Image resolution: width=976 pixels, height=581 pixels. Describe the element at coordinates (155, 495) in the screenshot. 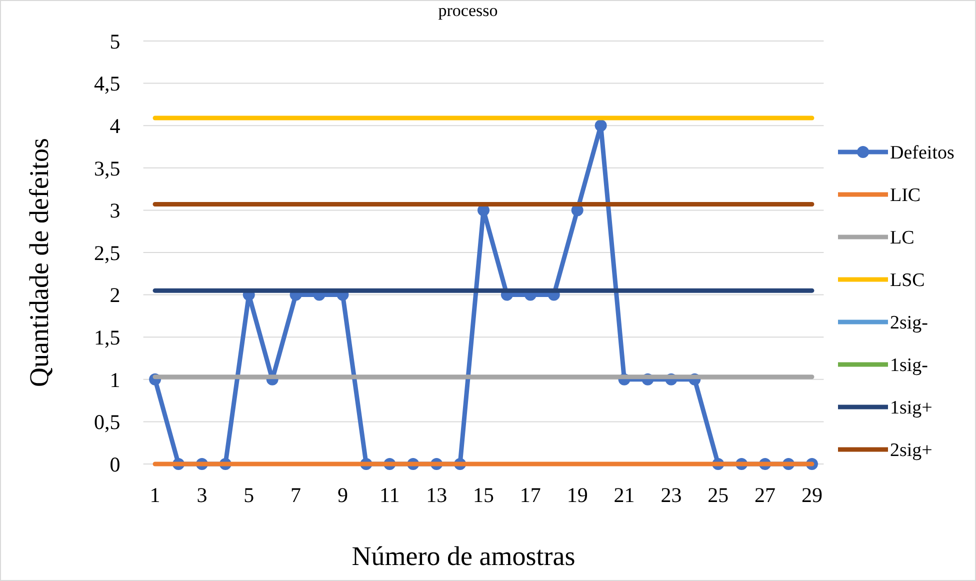

I see `x-tick-label: 1` at that location.